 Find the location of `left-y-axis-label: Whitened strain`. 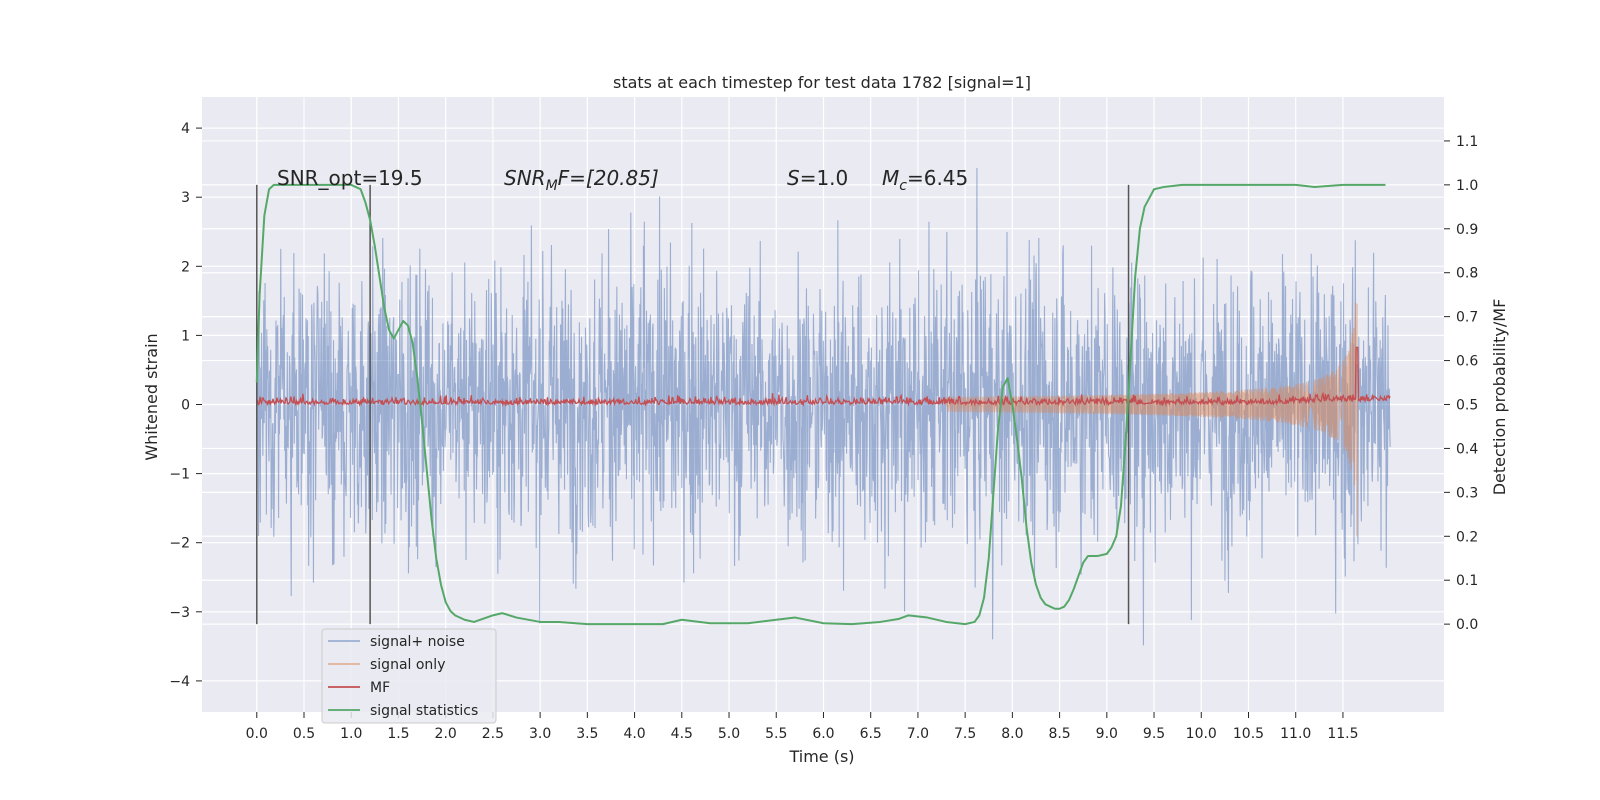

left-y-axis-label: Whitened strain is located at coordinates (151, 396).